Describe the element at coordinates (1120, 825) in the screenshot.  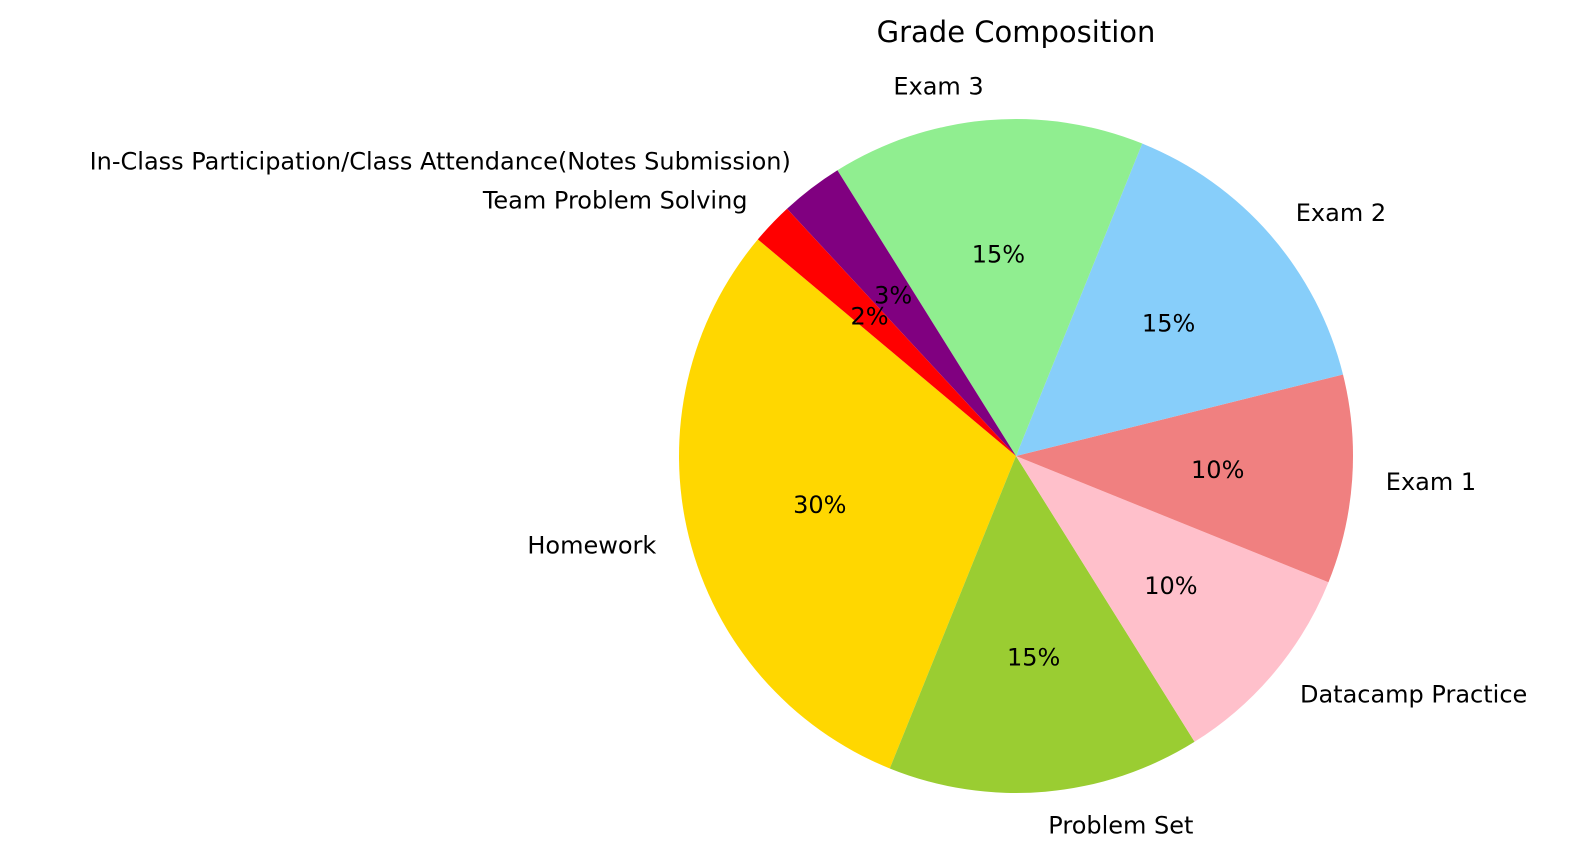
I see `slice-label-problem-set: Problem Set` at that location.